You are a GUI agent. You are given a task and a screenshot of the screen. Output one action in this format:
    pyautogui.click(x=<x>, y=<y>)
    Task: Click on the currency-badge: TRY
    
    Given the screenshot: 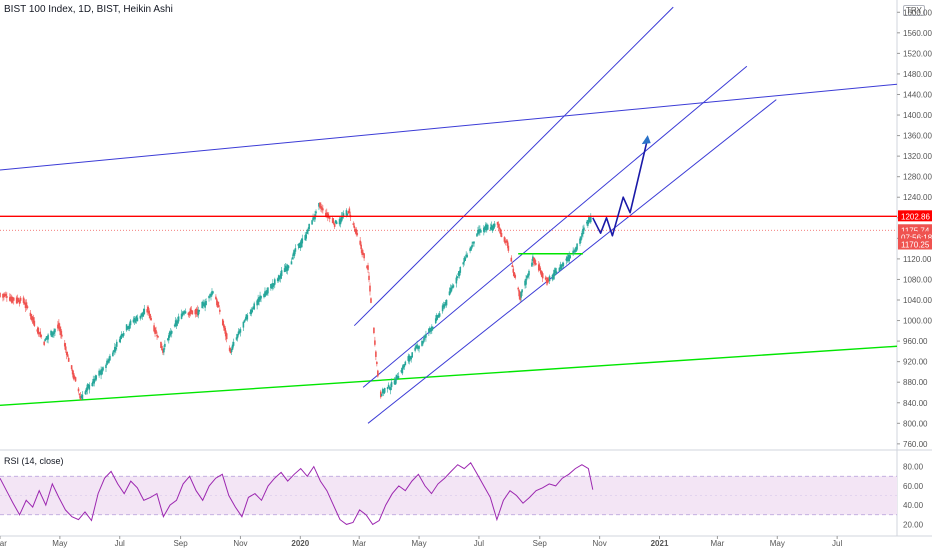 What is the action you would take?
    pyautogui.click(x=914, y=10)
    